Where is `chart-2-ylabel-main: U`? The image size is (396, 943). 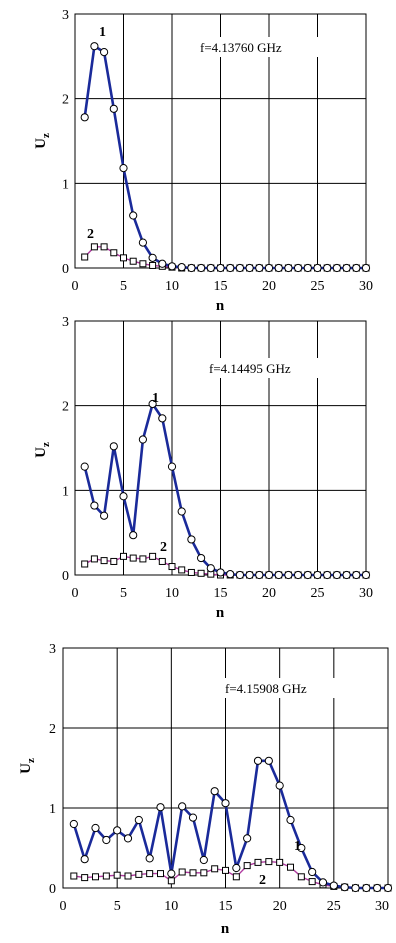 chart-2-ylabel-main: U is located at coordinates (41, 452).